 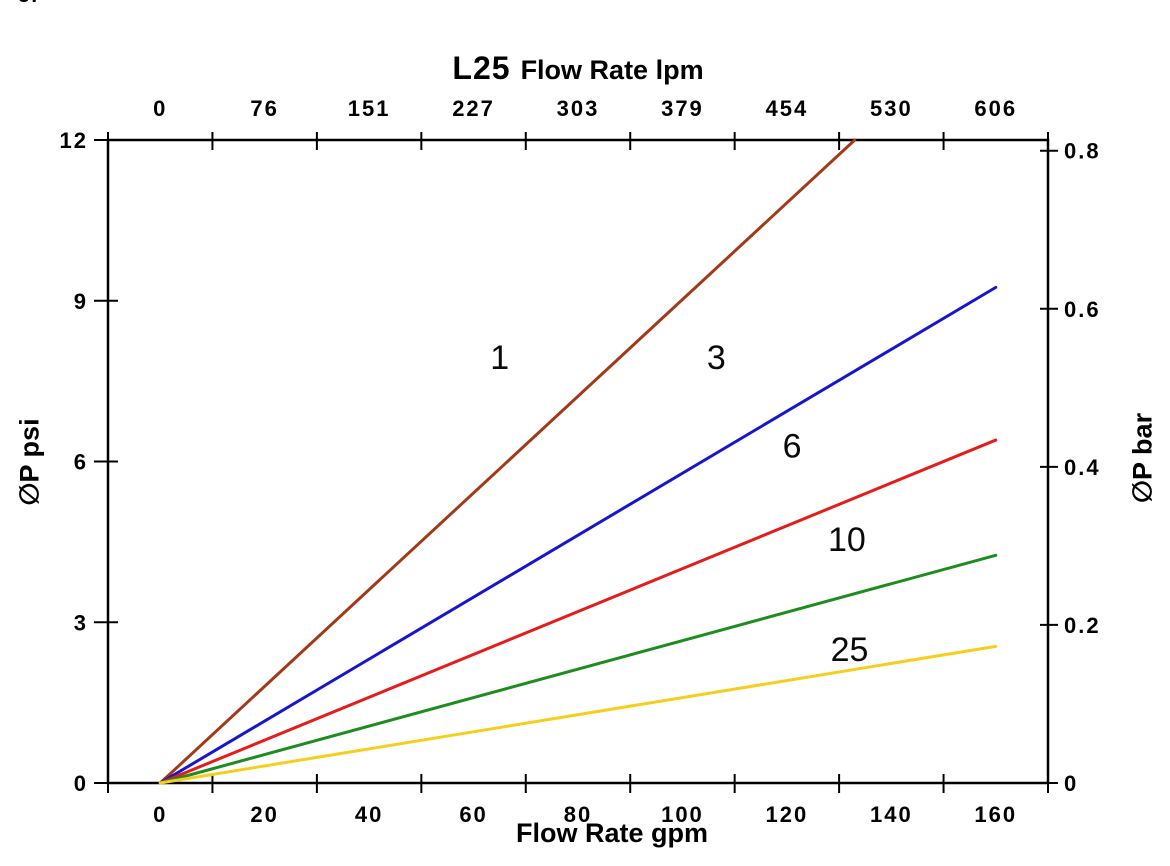 I want to click on top-tick-label-lpm: 227, so click(x=473, y=108).